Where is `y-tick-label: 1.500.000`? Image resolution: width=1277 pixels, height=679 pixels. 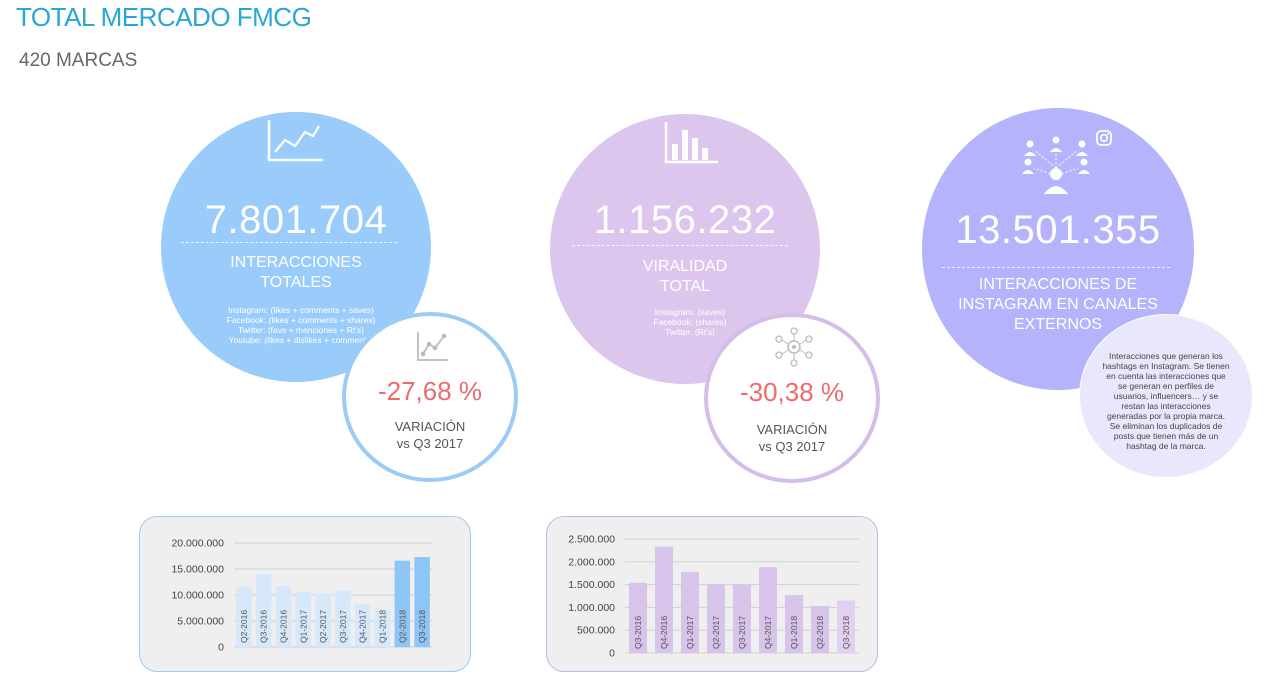
y-tick-label: 1.500.000 is located at coordinates (591, 585).